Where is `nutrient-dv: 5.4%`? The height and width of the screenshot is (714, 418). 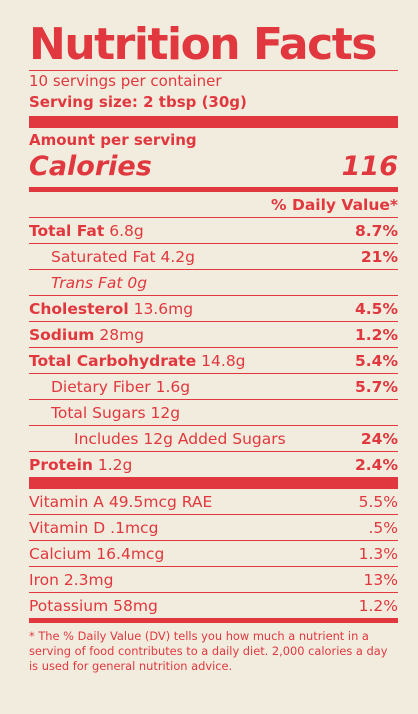 nutrient-dv: 5.4% is located at coordinates (376, 360).